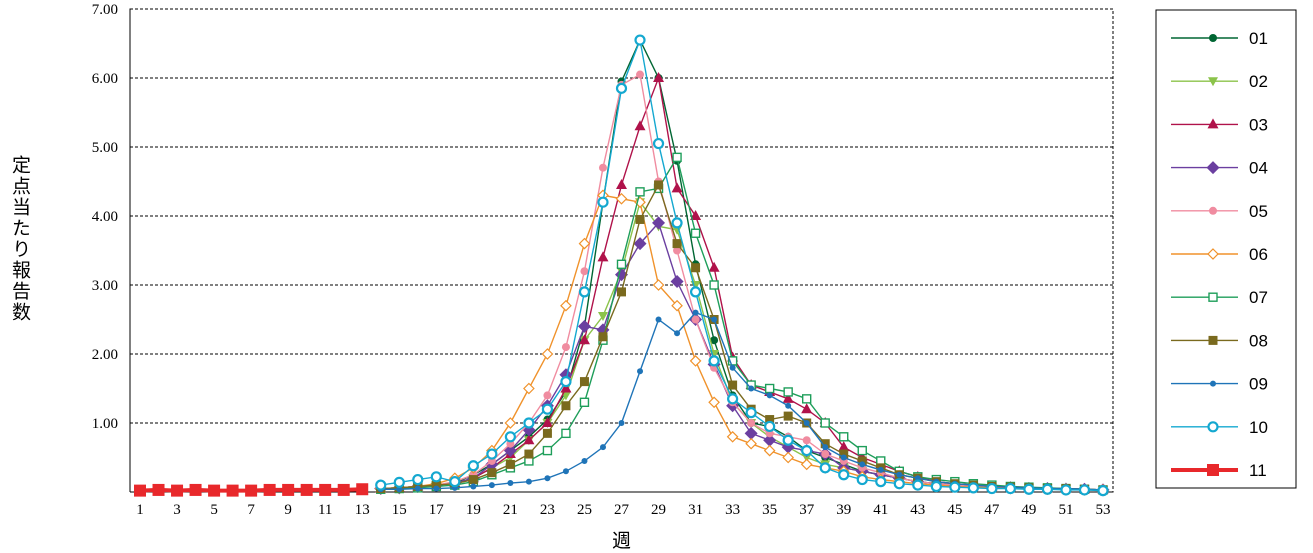 This screenshot has height=553, width=1313. Describe the element at coordinates (510, 510) in the screenshot. I see `x-tick-label: 21` at that location.